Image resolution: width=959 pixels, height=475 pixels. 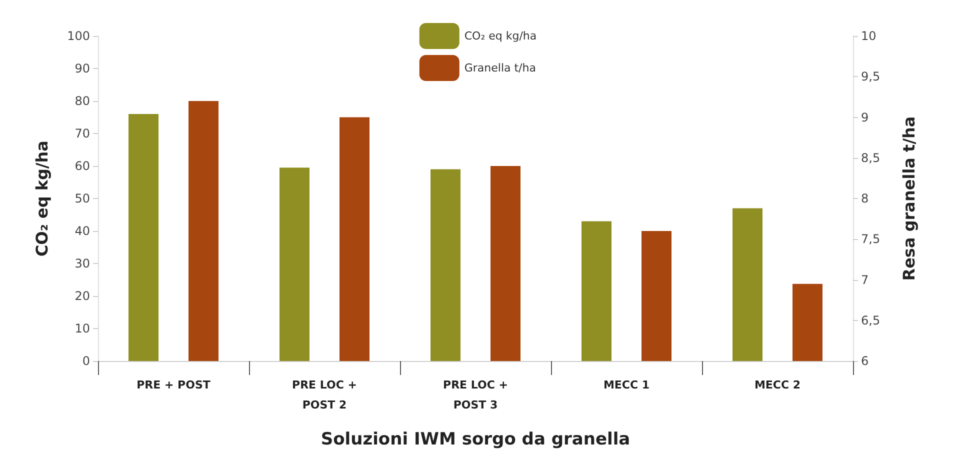 What do you see at coordinates (500, 36) in the screenshot?
I see `legend-label: CO₂ eq kg/ha` at bounding box center [500, 36].